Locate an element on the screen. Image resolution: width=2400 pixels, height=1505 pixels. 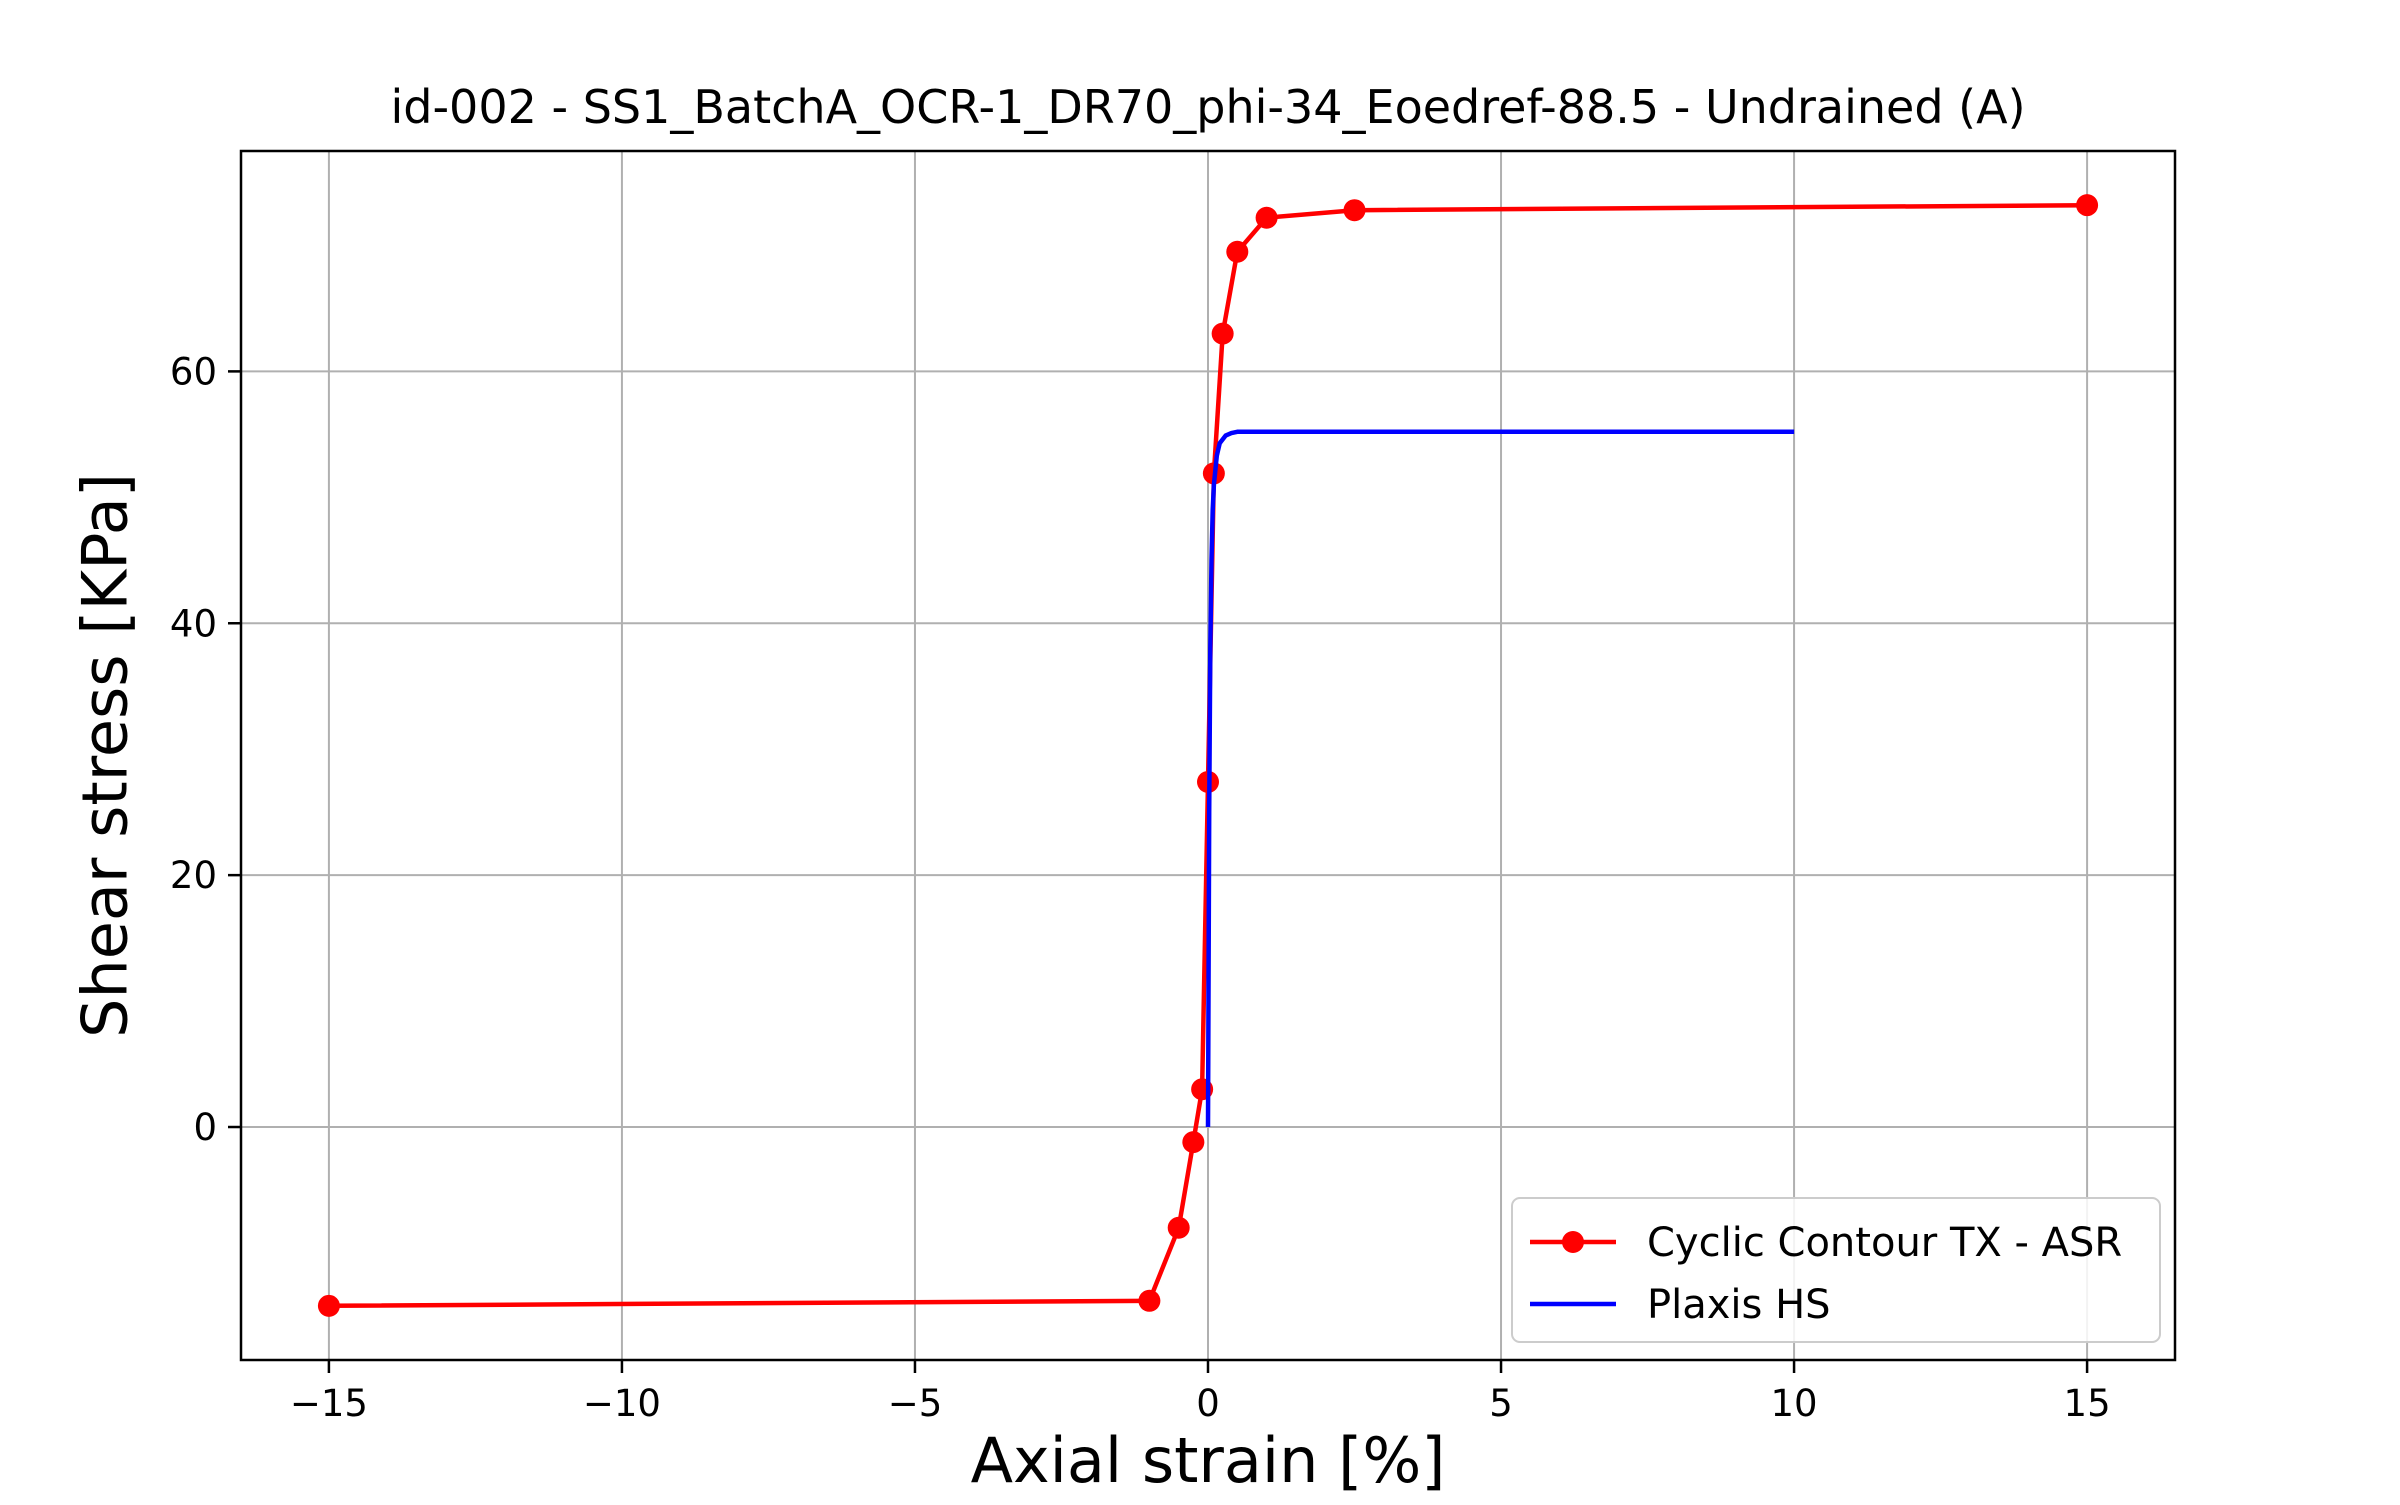
x-tick-label: 0 is located at coordinates (1208, 1403).